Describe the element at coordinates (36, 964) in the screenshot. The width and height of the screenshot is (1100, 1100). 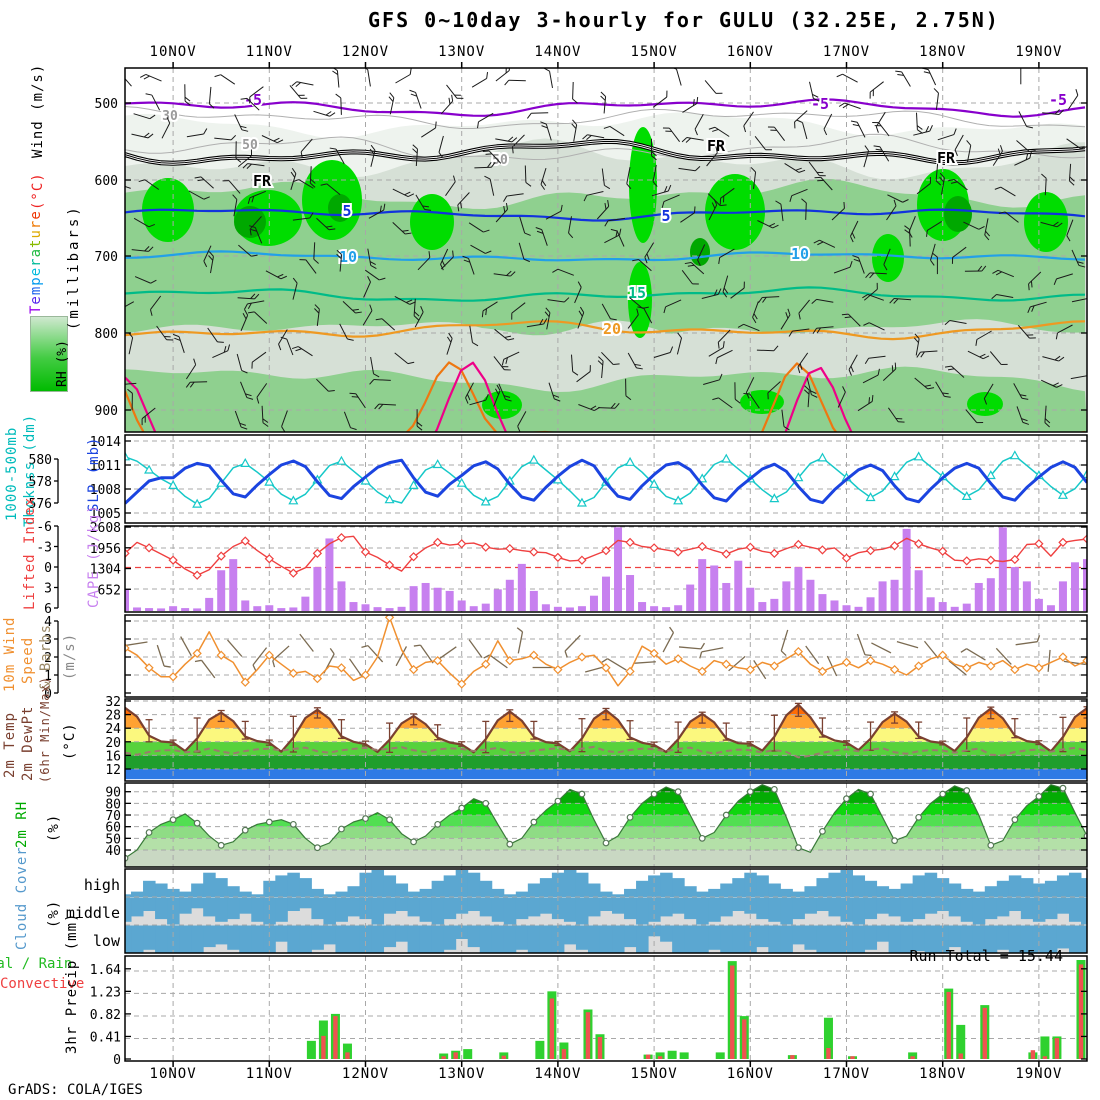
I see `precip-total-rain-label: tal / Rain` at that location.